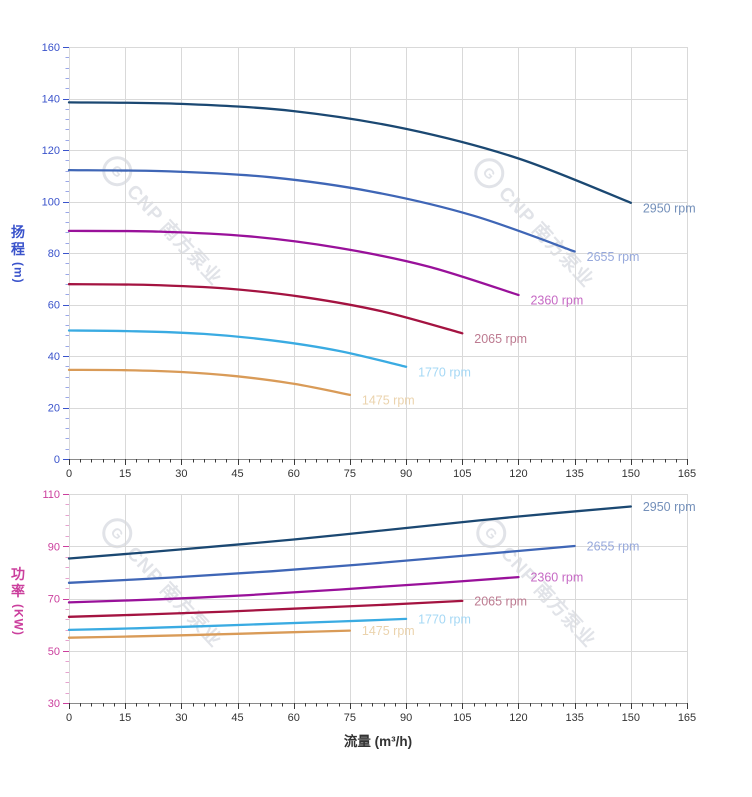  I want to click on head-curve-label-1770: 1770 rpm, so click(444, 372).